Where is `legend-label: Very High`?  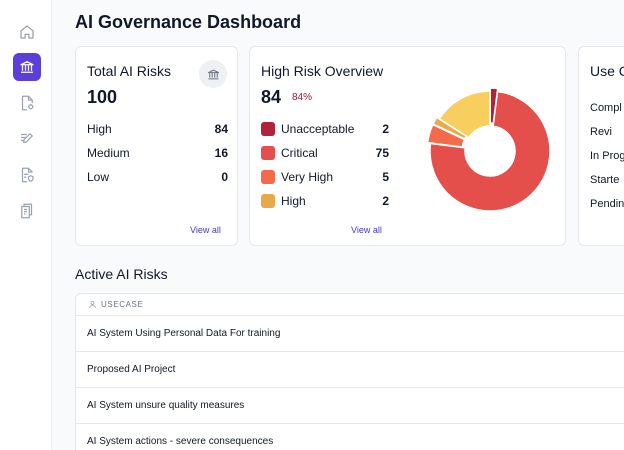 legend-label: Very High is located at coordinates (307, 177).